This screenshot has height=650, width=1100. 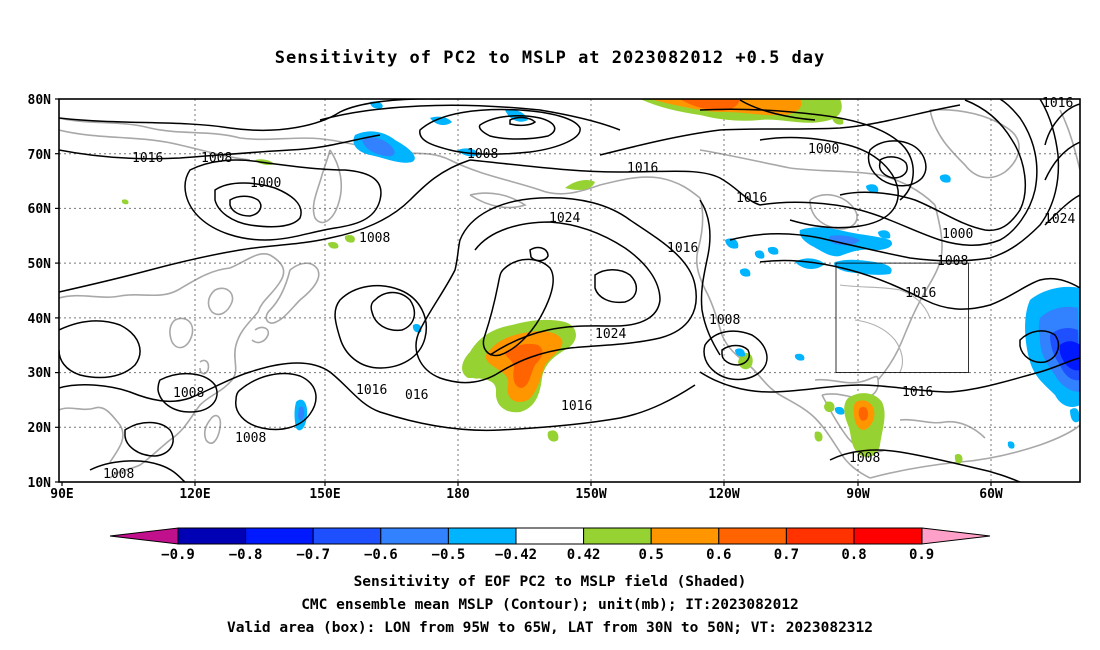 I want to click on borders, so click(x=885, y=328).